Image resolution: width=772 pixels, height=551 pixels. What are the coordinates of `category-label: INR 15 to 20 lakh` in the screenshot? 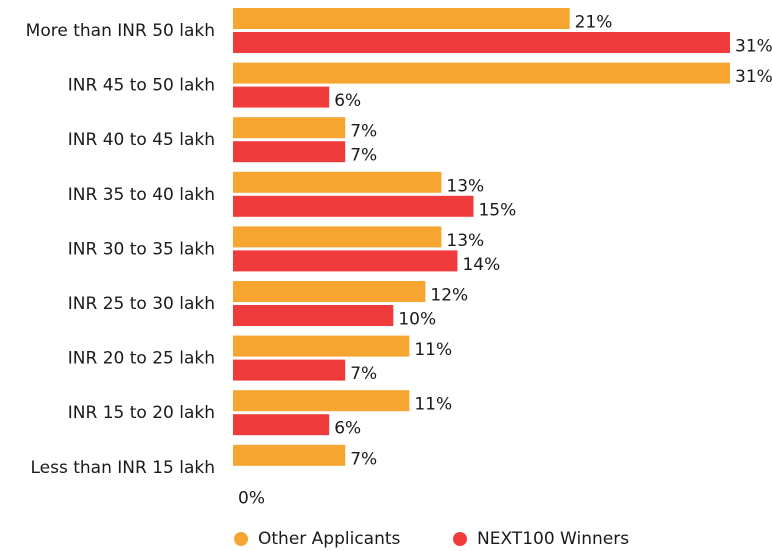 It's located at (141, 413).